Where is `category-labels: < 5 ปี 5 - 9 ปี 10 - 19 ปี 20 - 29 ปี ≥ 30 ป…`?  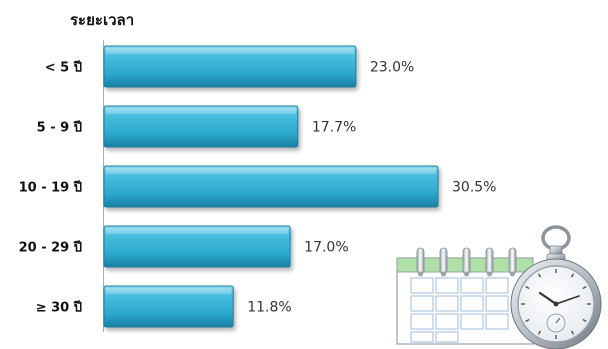
category-labels: < 5 ปี 5 - 9 ปี 10 - 19 ปี 20 - 29 ปี ≥ 30 ป… is located at coordinates (50, 188).